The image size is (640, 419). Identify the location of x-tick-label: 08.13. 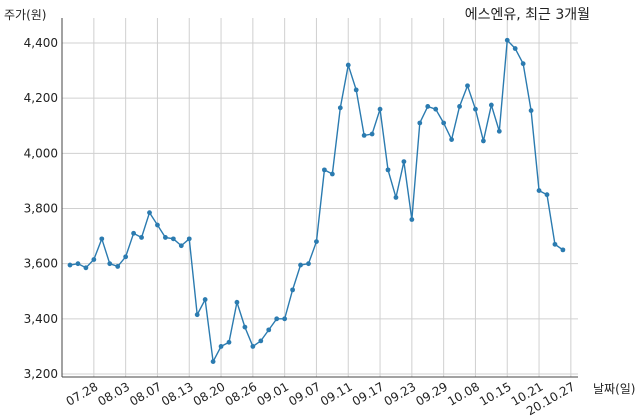
(177, 393).